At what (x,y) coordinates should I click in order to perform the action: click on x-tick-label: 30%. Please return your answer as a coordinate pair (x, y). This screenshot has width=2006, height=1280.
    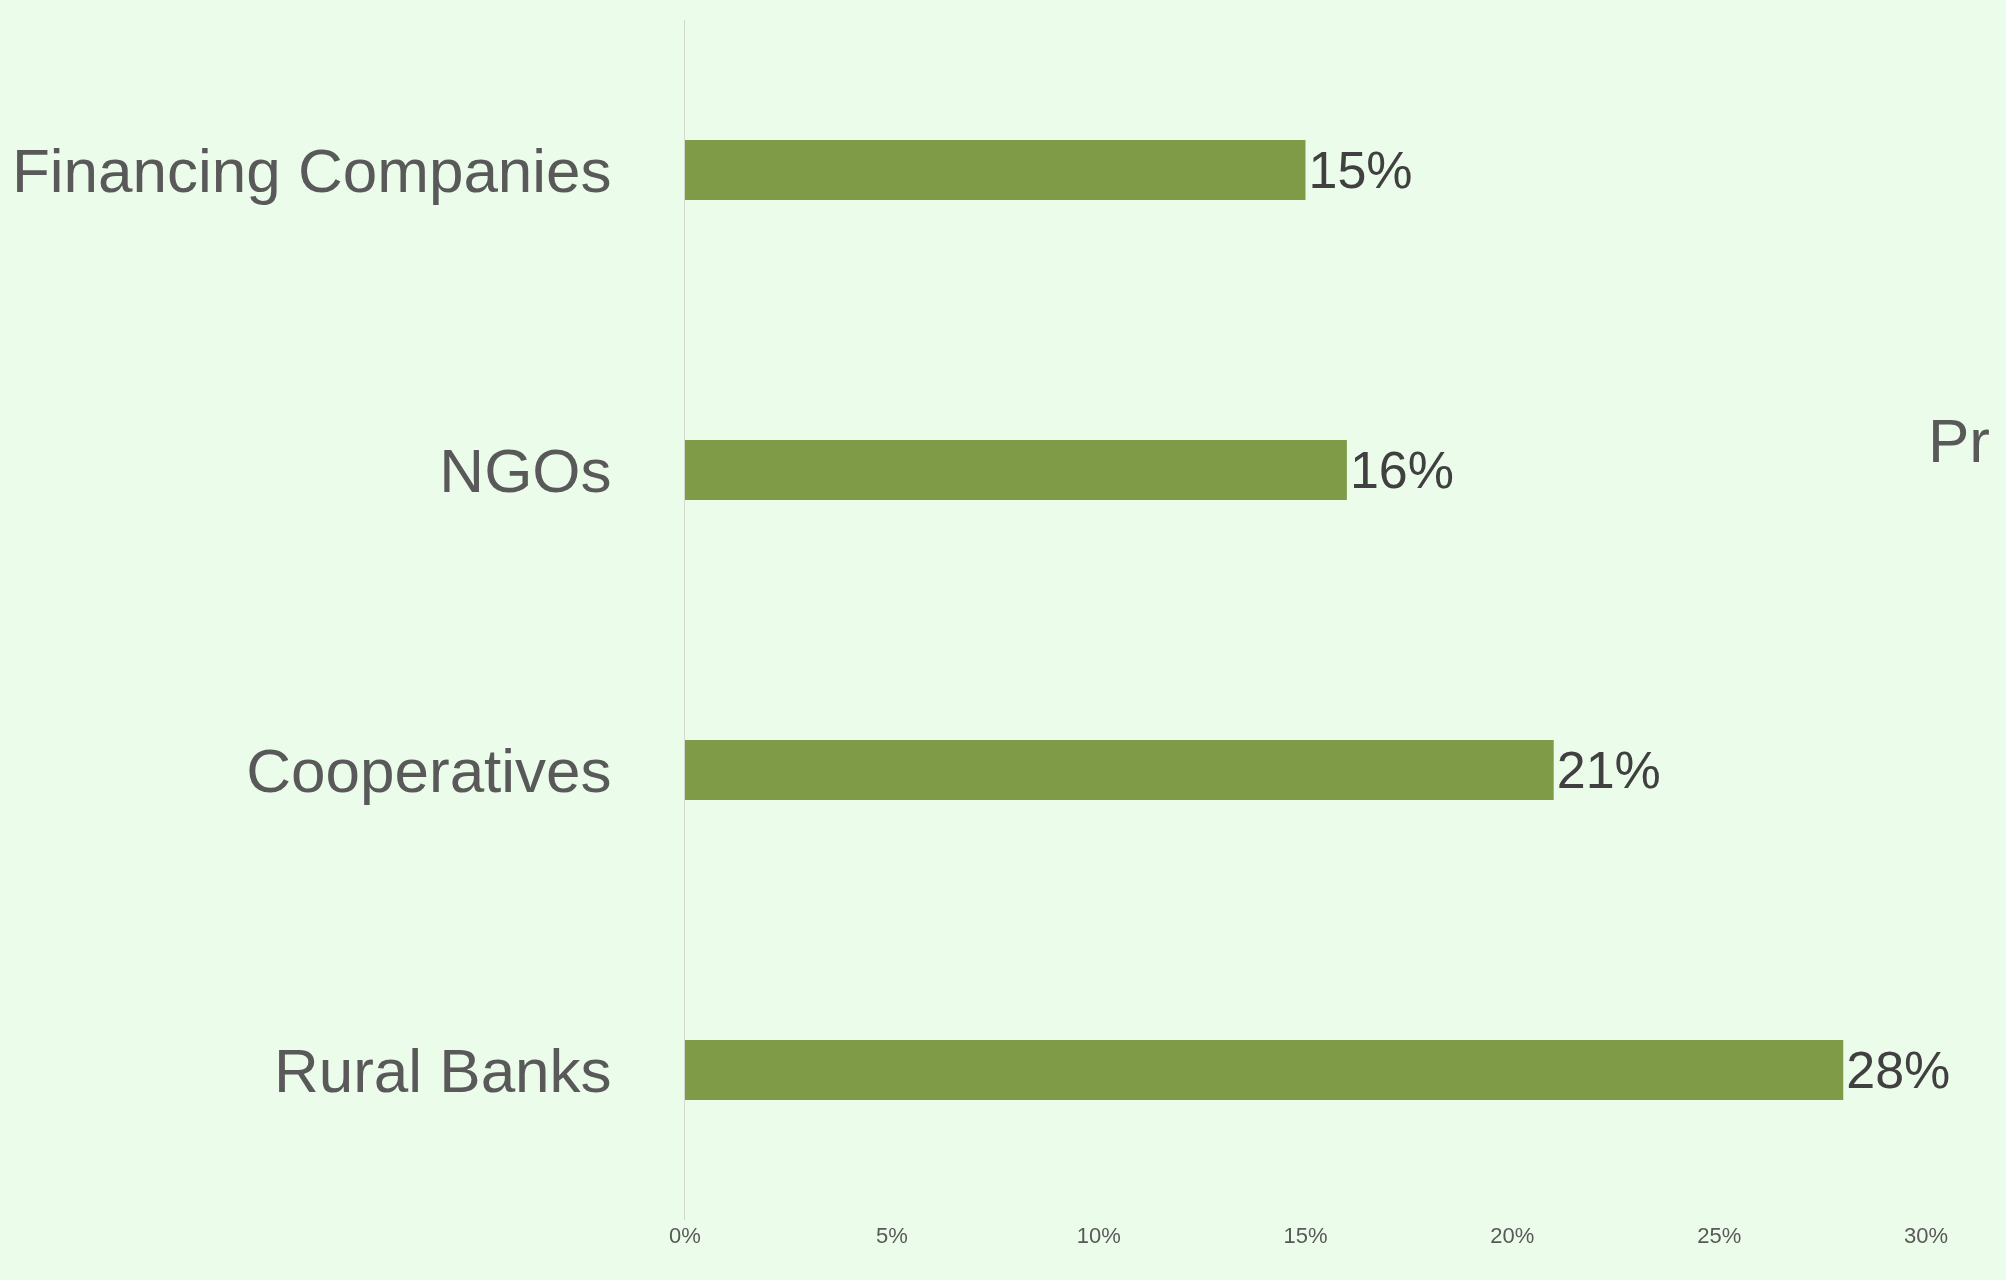
    Looking at the image, I should click on (1926, 1235).